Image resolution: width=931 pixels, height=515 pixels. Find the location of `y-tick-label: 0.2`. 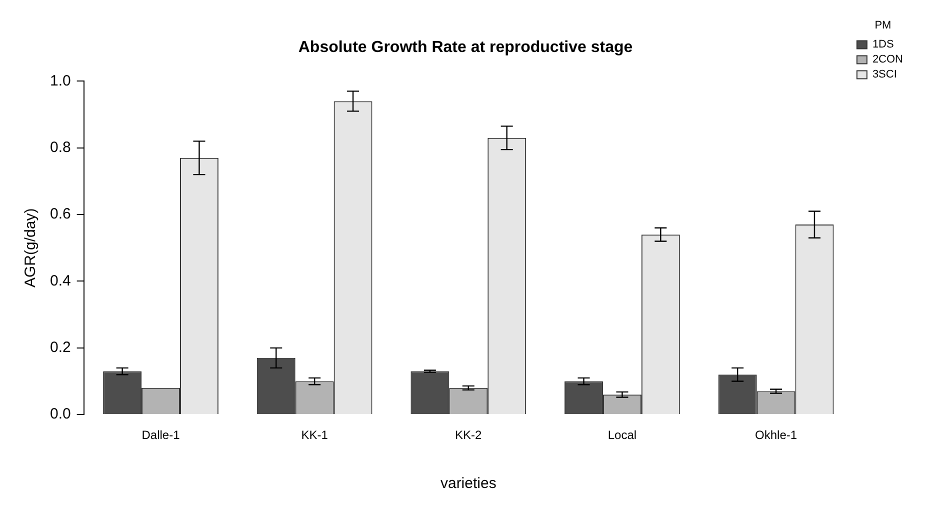

y-tick-label: 0.2 is located at coordinates (60, 347).